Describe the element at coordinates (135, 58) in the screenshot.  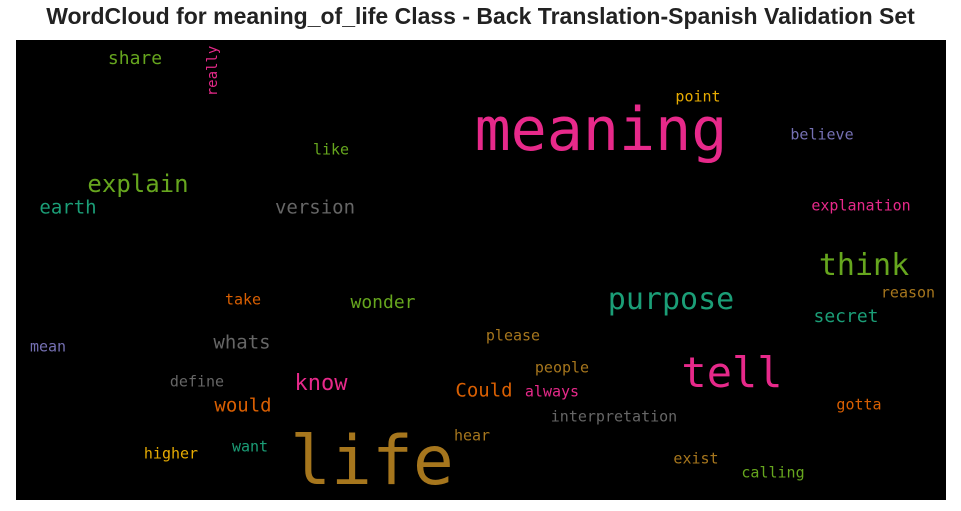
I see `word-share: share` at that location.